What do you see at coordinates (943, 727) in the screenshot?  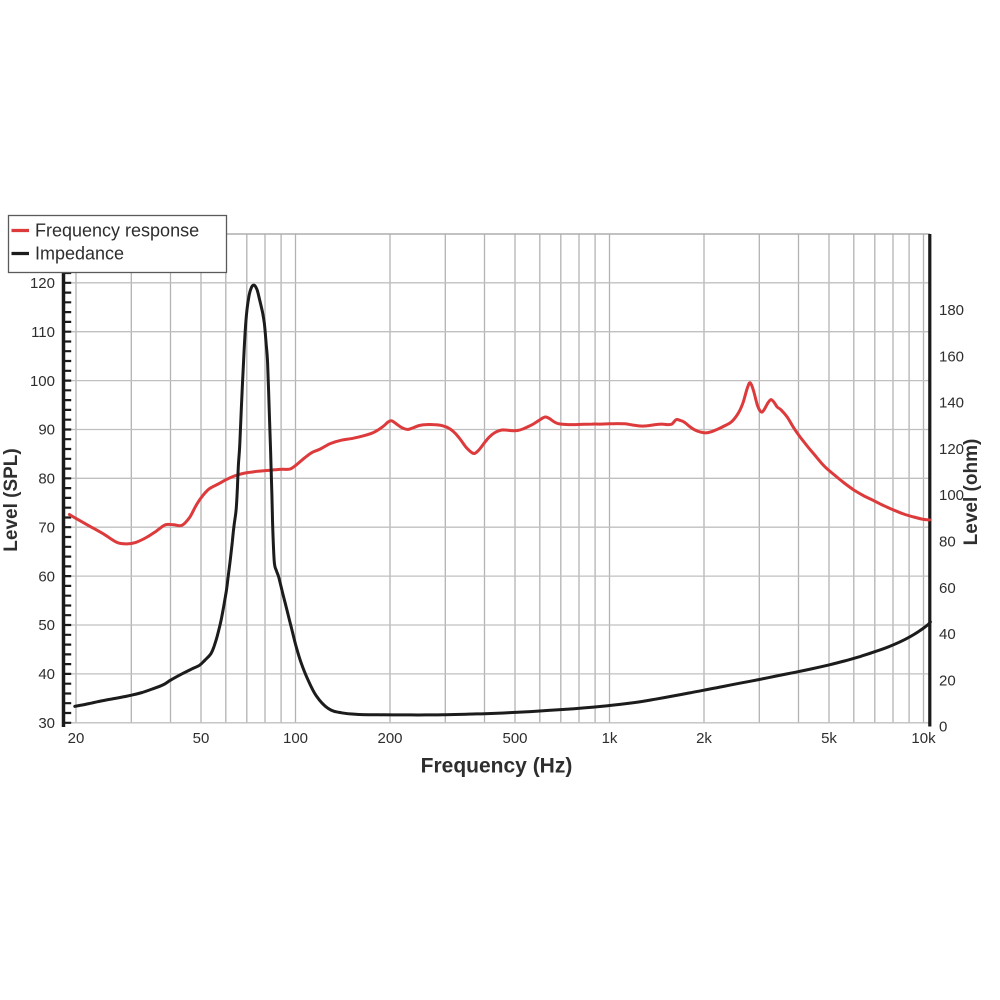 I see `svg-text: 0` at bounding box center [943, 727].